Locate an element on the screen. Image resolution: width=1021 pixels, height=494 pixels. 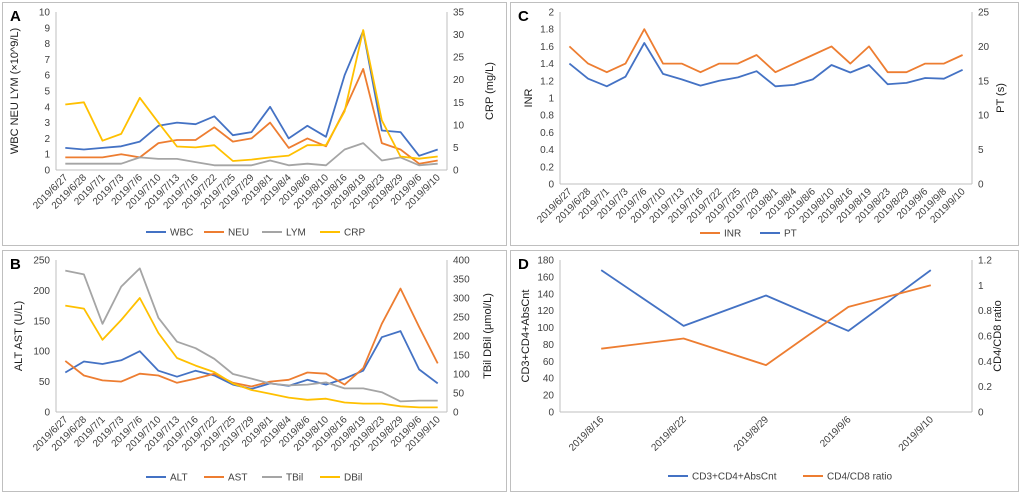
panel-letter: C is located at coordinates (523, 16).